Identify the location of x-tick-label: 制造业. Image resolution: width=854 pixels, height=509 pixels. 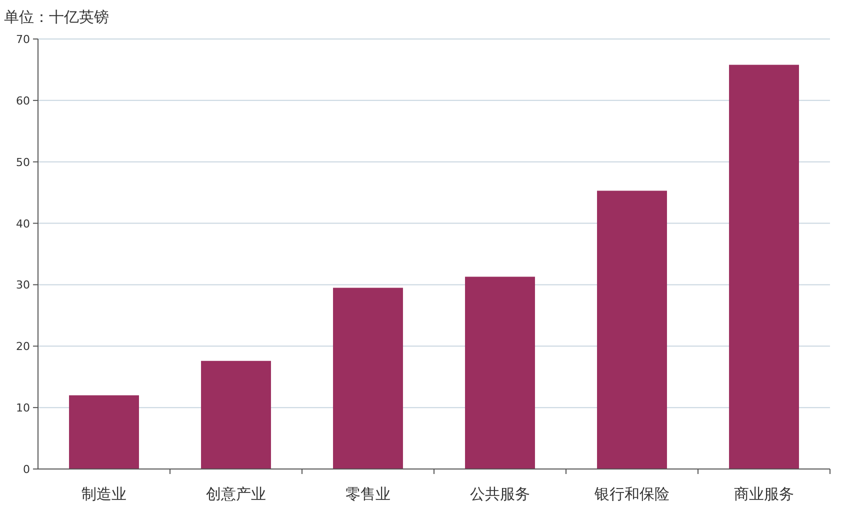
(104, 494).